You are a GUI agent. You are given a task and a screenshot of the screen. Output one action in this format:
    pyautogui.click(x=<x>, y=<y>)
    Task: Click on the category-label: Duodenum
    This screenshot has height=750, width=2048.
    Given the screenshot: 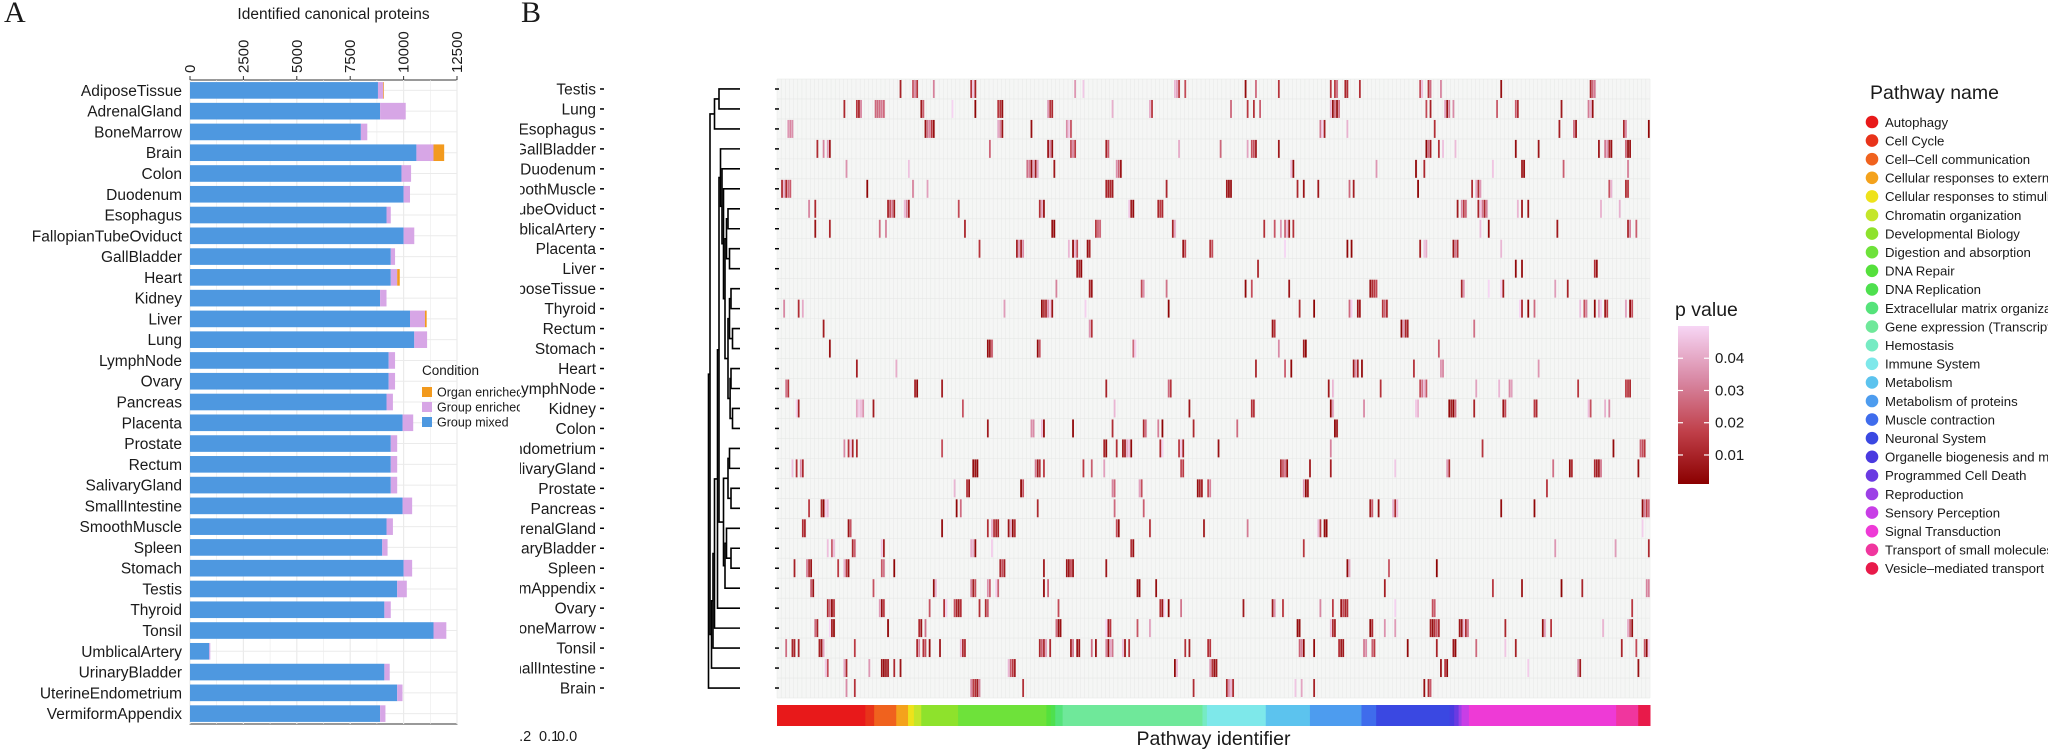 What is the action you would take?
    pyautogui.click(x=144, y=195)
    